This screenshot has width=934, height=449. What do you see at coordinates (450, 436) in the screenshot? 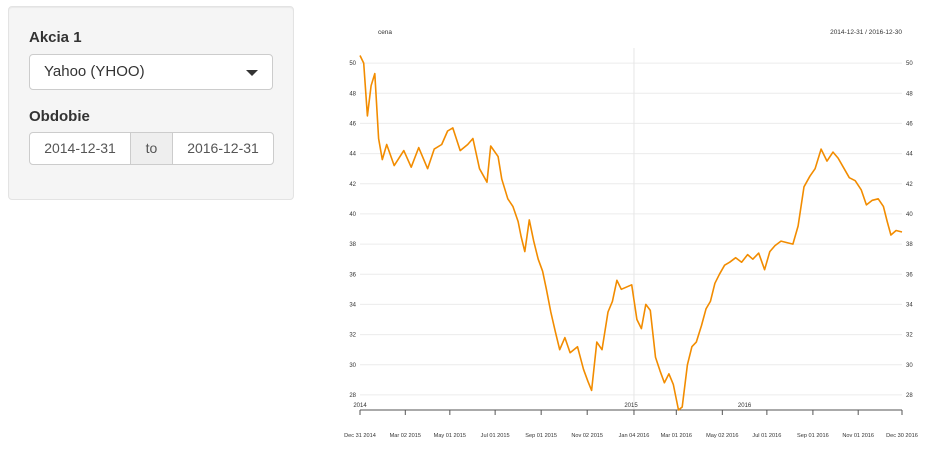
I see `x-tick-label: May 01 2015` at bounding box center [450, 436].